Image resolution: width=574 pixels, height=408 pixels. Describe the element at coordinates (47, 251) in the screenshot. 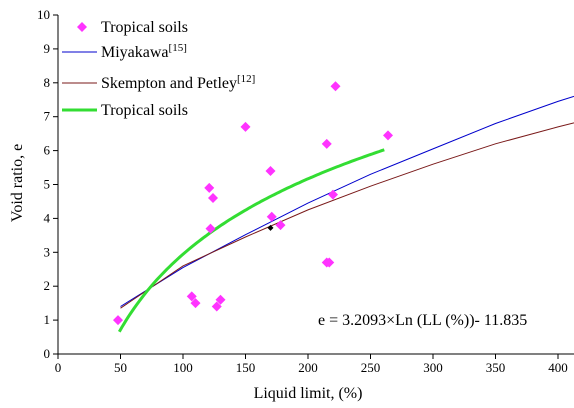

I see `y-tick-label: 3` at that location.